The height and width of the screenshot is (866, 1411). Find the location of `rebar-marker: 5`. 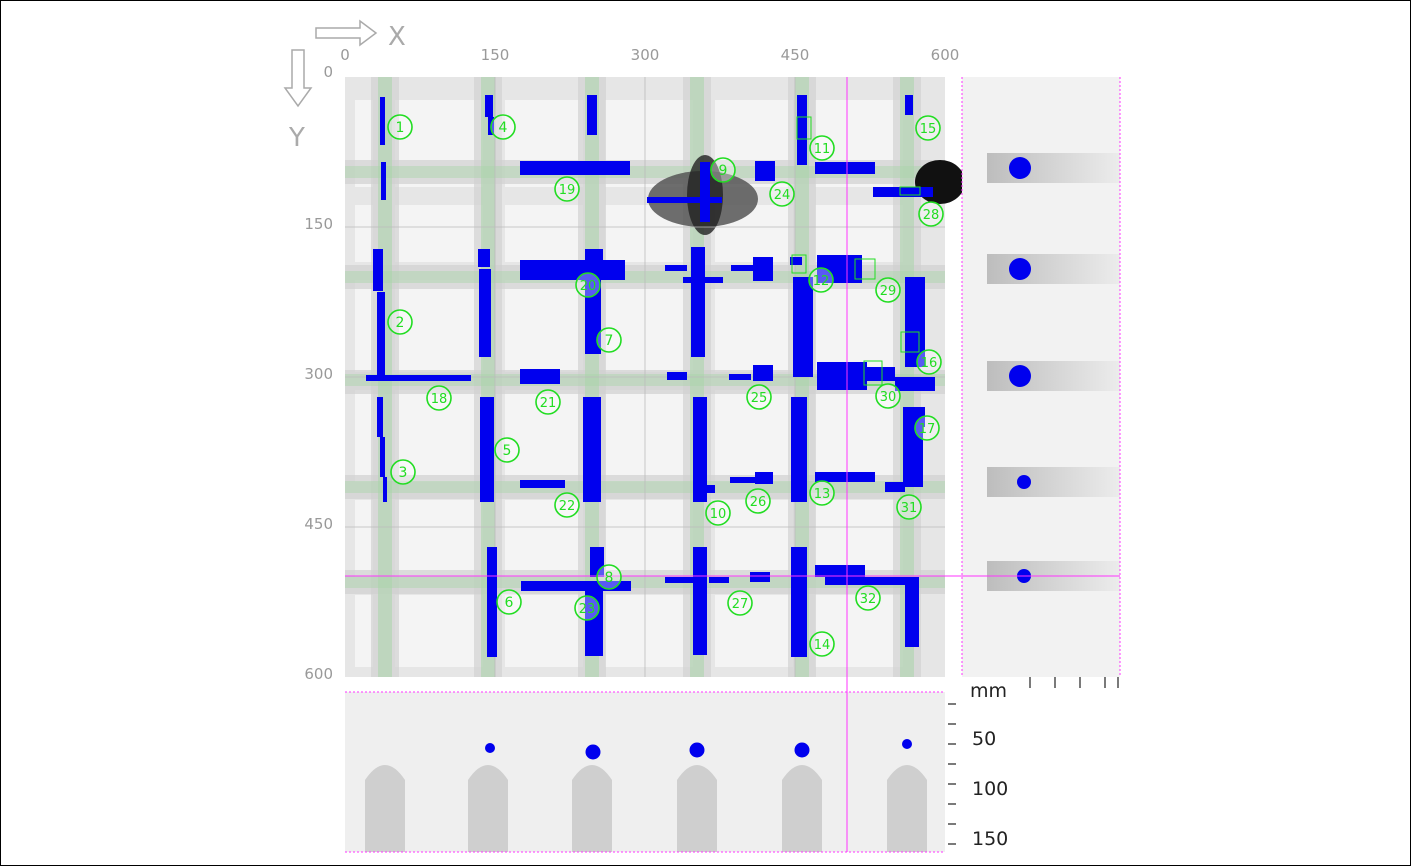

rebar-marker: 5 is located at coordinates (507, 450).